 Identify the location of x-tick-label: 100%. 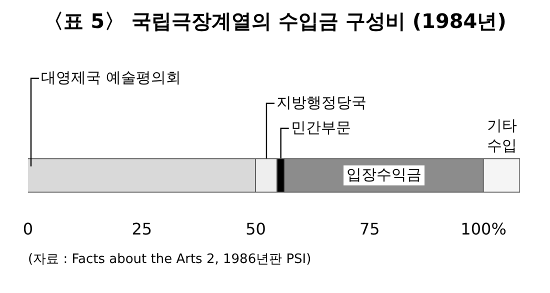
(483, 229).